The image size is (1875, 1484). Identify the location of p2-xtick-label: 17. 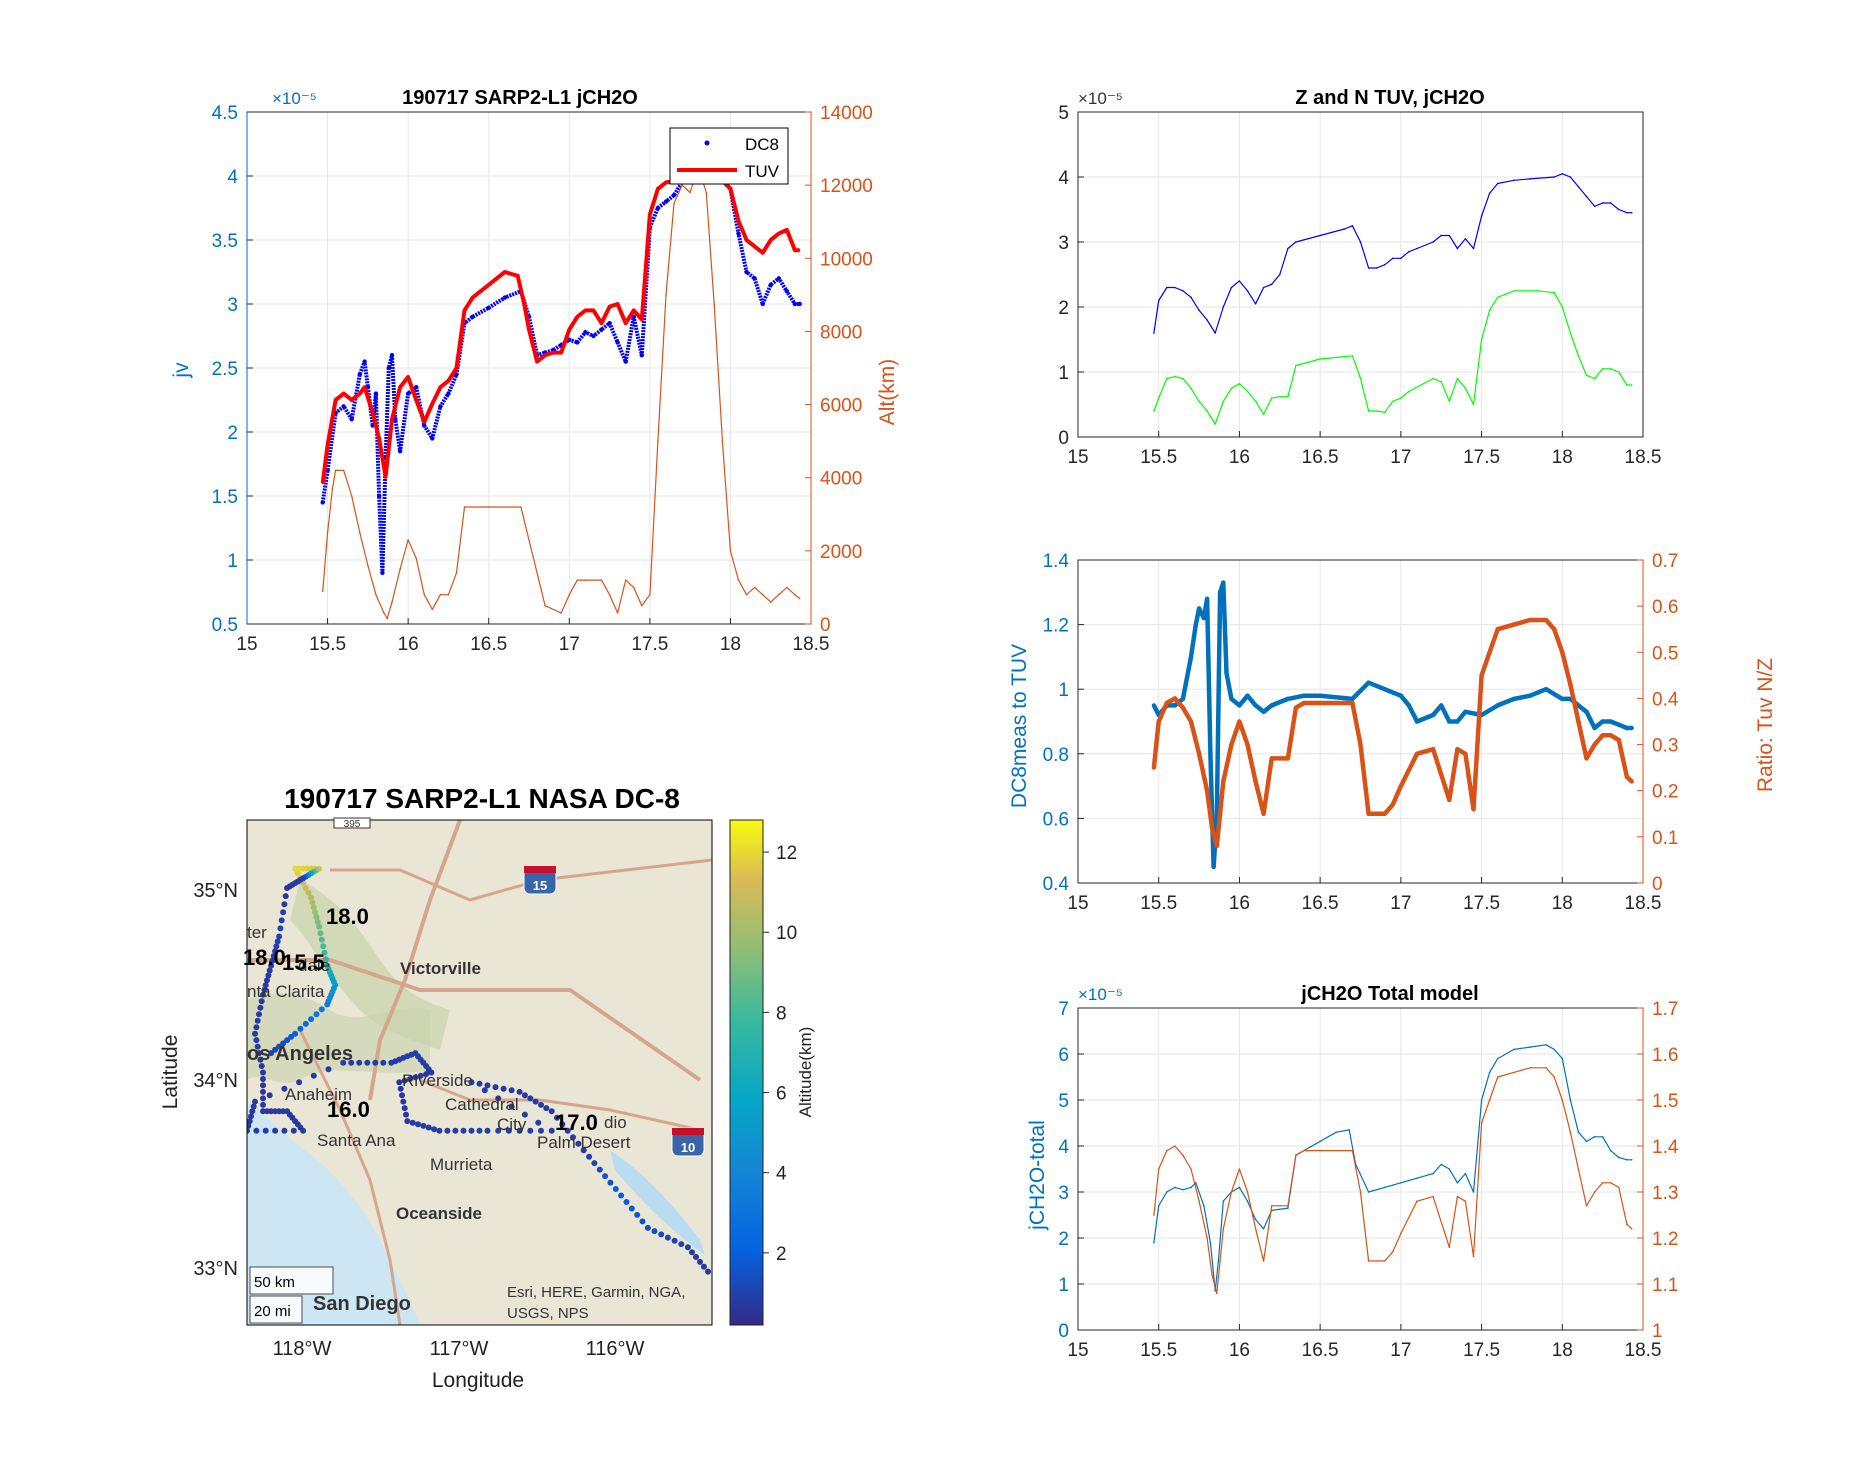
(1400, 457).